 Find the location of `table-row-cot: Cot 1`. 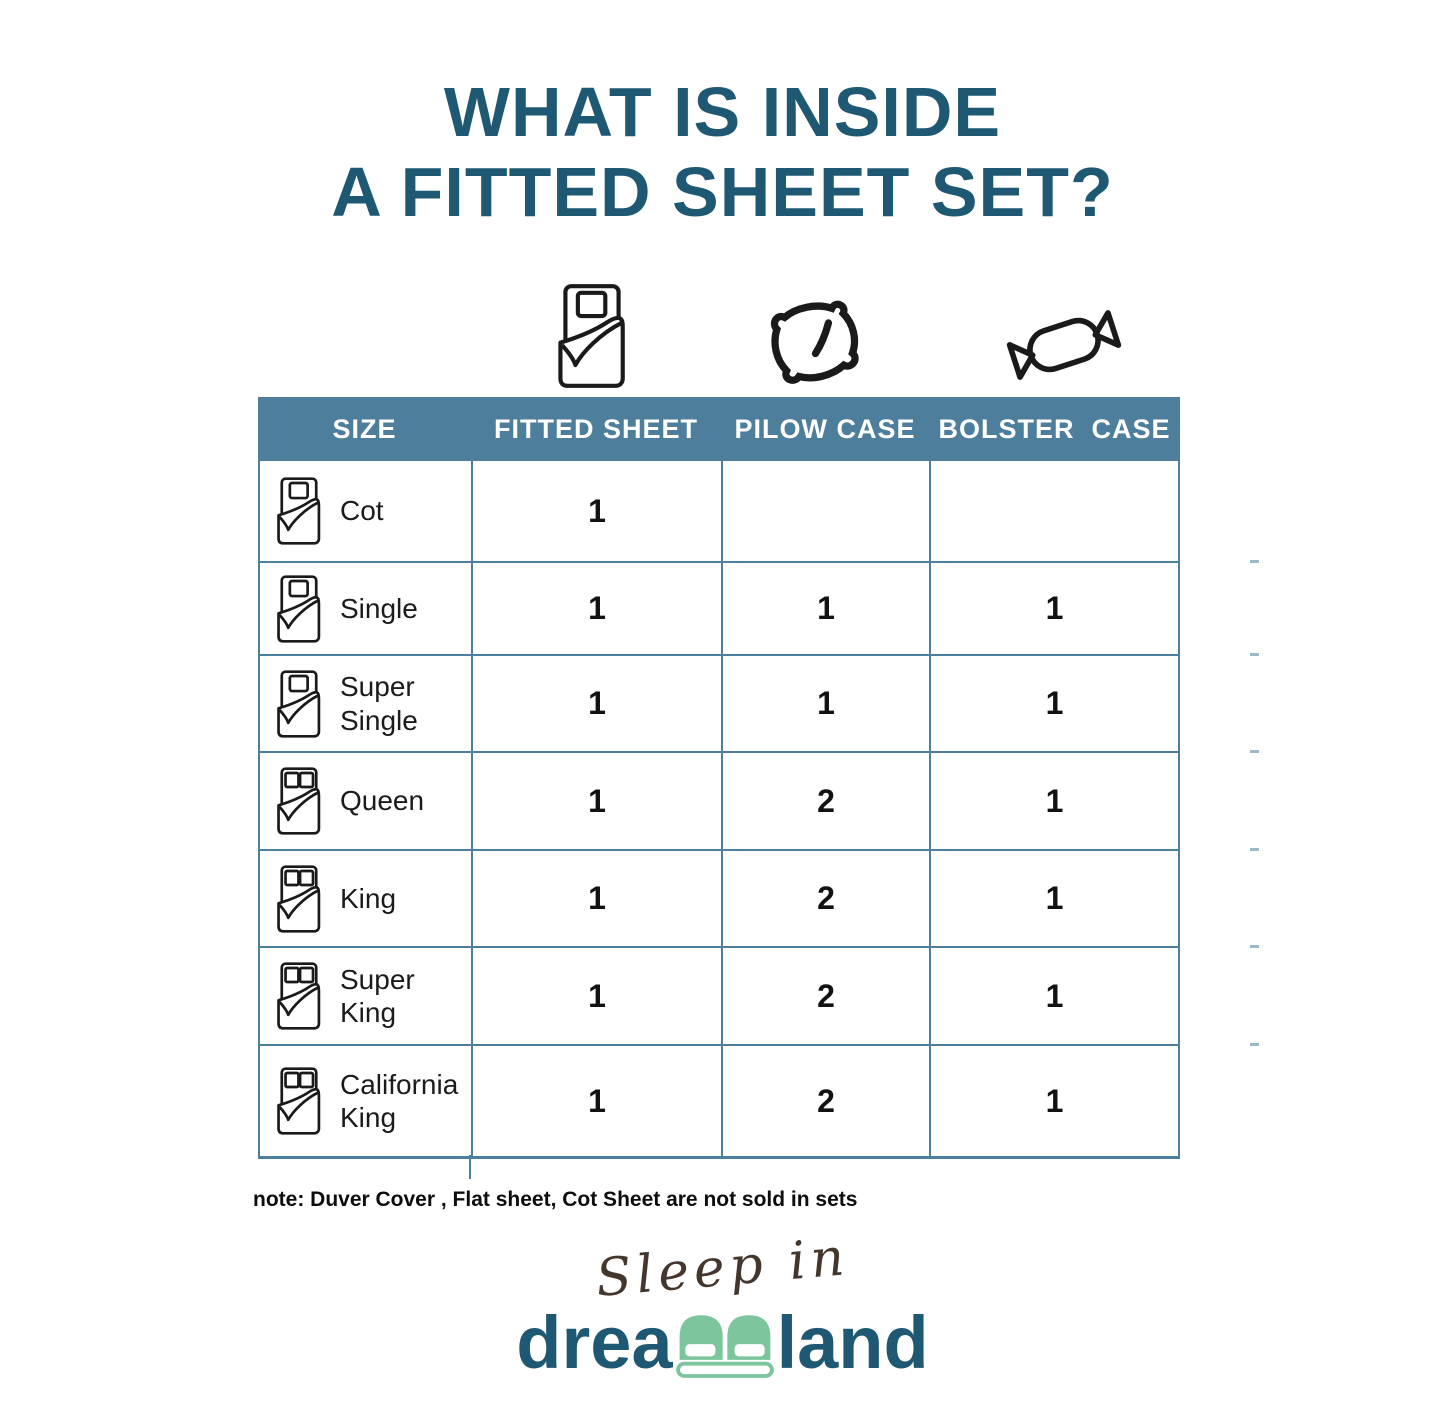

table-row-cot: Cot 1 is located at coordinates (719, 512).